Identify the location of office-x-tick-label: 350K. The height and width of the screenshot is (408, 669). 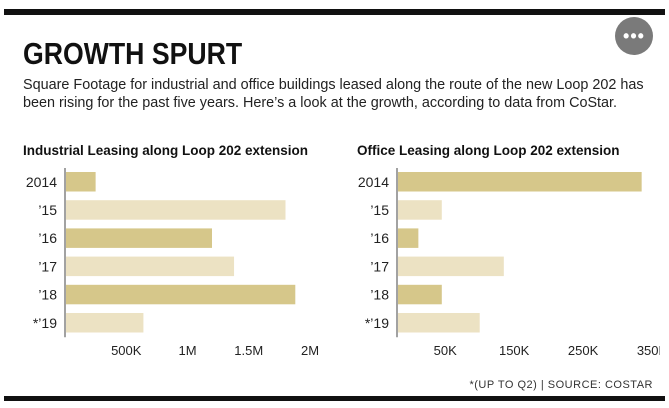
(648, 350).